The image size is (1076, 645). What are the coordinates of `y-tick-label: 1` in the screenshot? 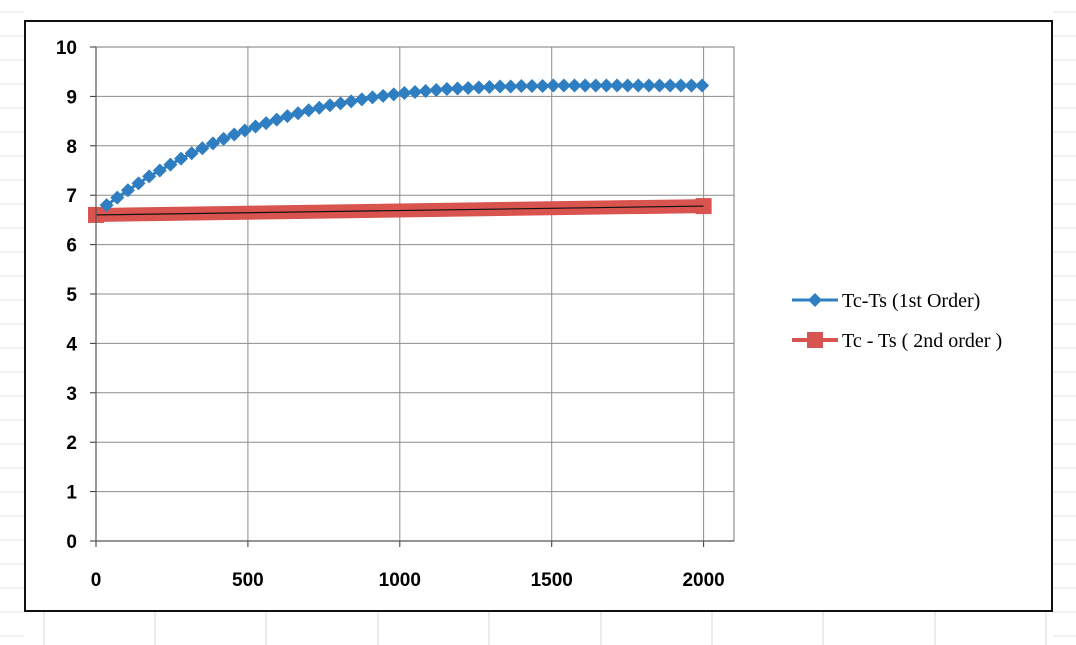 It's located at (71, 493).